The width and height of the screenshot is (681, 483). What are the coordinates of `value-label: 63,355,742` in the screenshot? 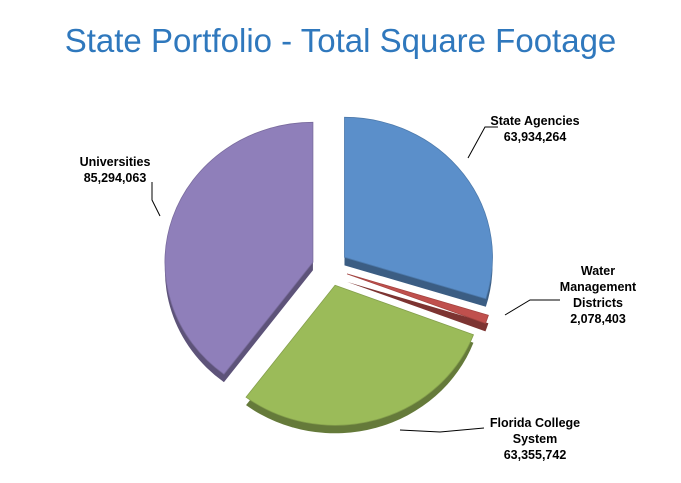 It's located at (535, 455).